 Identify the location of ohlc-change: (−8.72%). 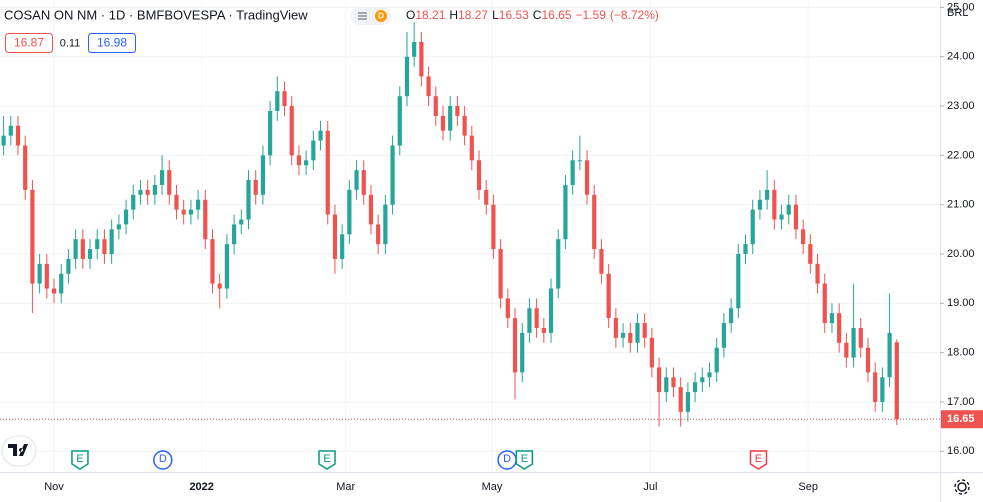
(634, 15).